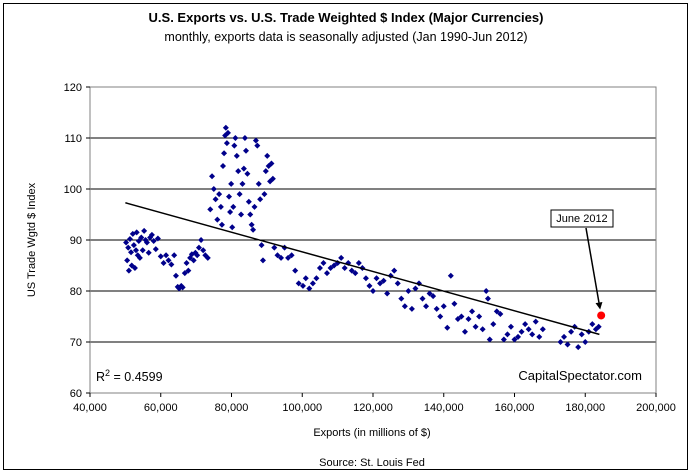 This screenshot has width=693, height=475. What do you see at coordinates (444, 408) in the screenshot?
I see `x-tick-label: 140,000` at bounding box center [444, 408].